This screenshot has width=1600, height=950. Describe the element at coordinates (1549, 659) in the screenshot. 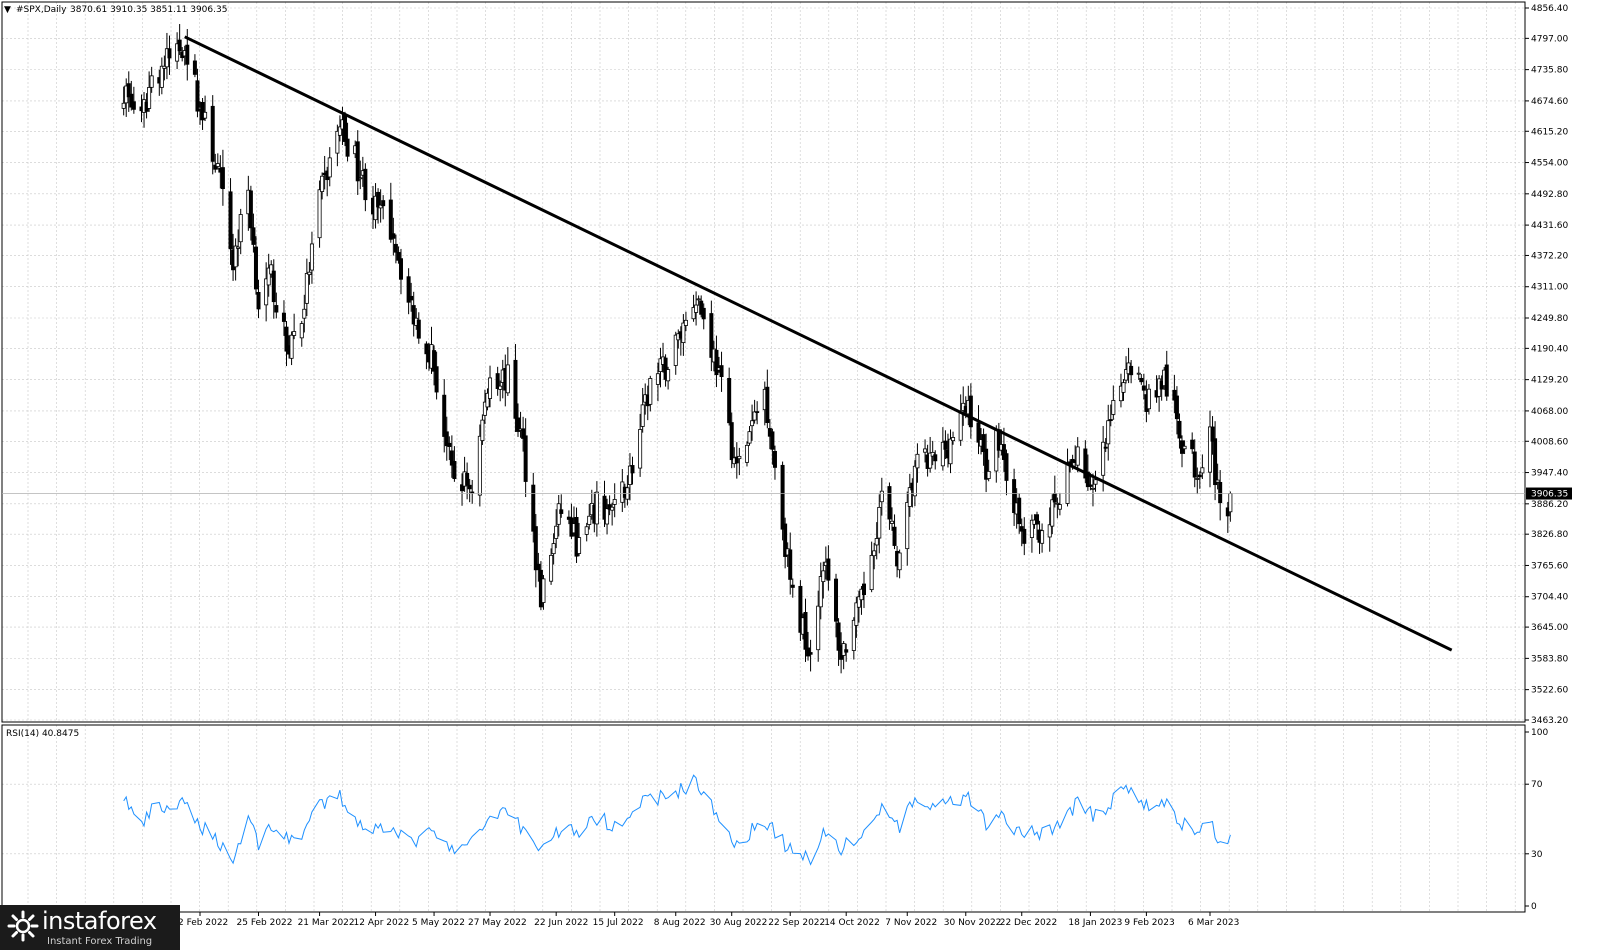

I see `price-tick-label: 3583.80` at that location.